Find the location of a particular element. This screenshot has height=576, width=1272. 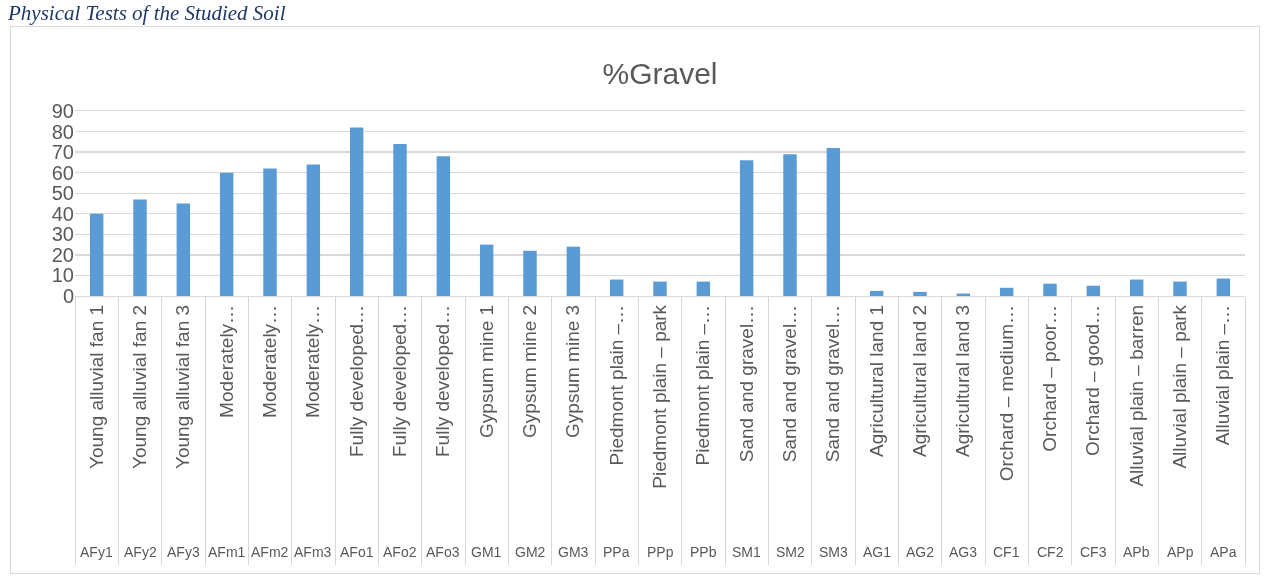

text: PPb is located at coordinates (703, 552).